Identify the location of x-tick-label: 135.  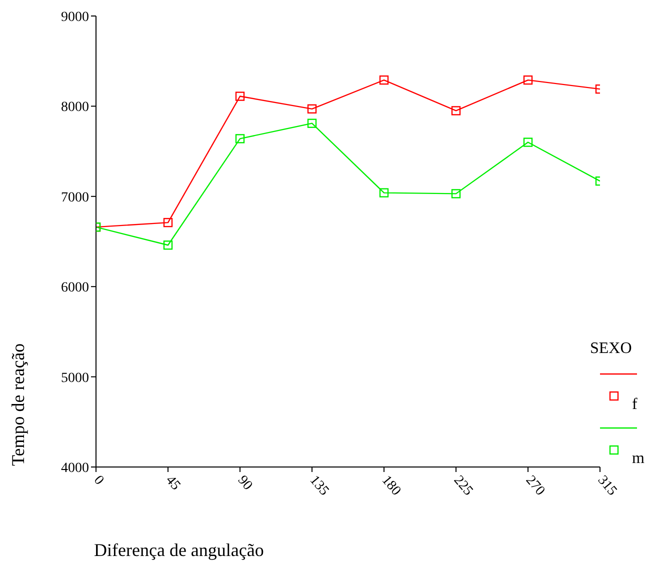
(319, 486).